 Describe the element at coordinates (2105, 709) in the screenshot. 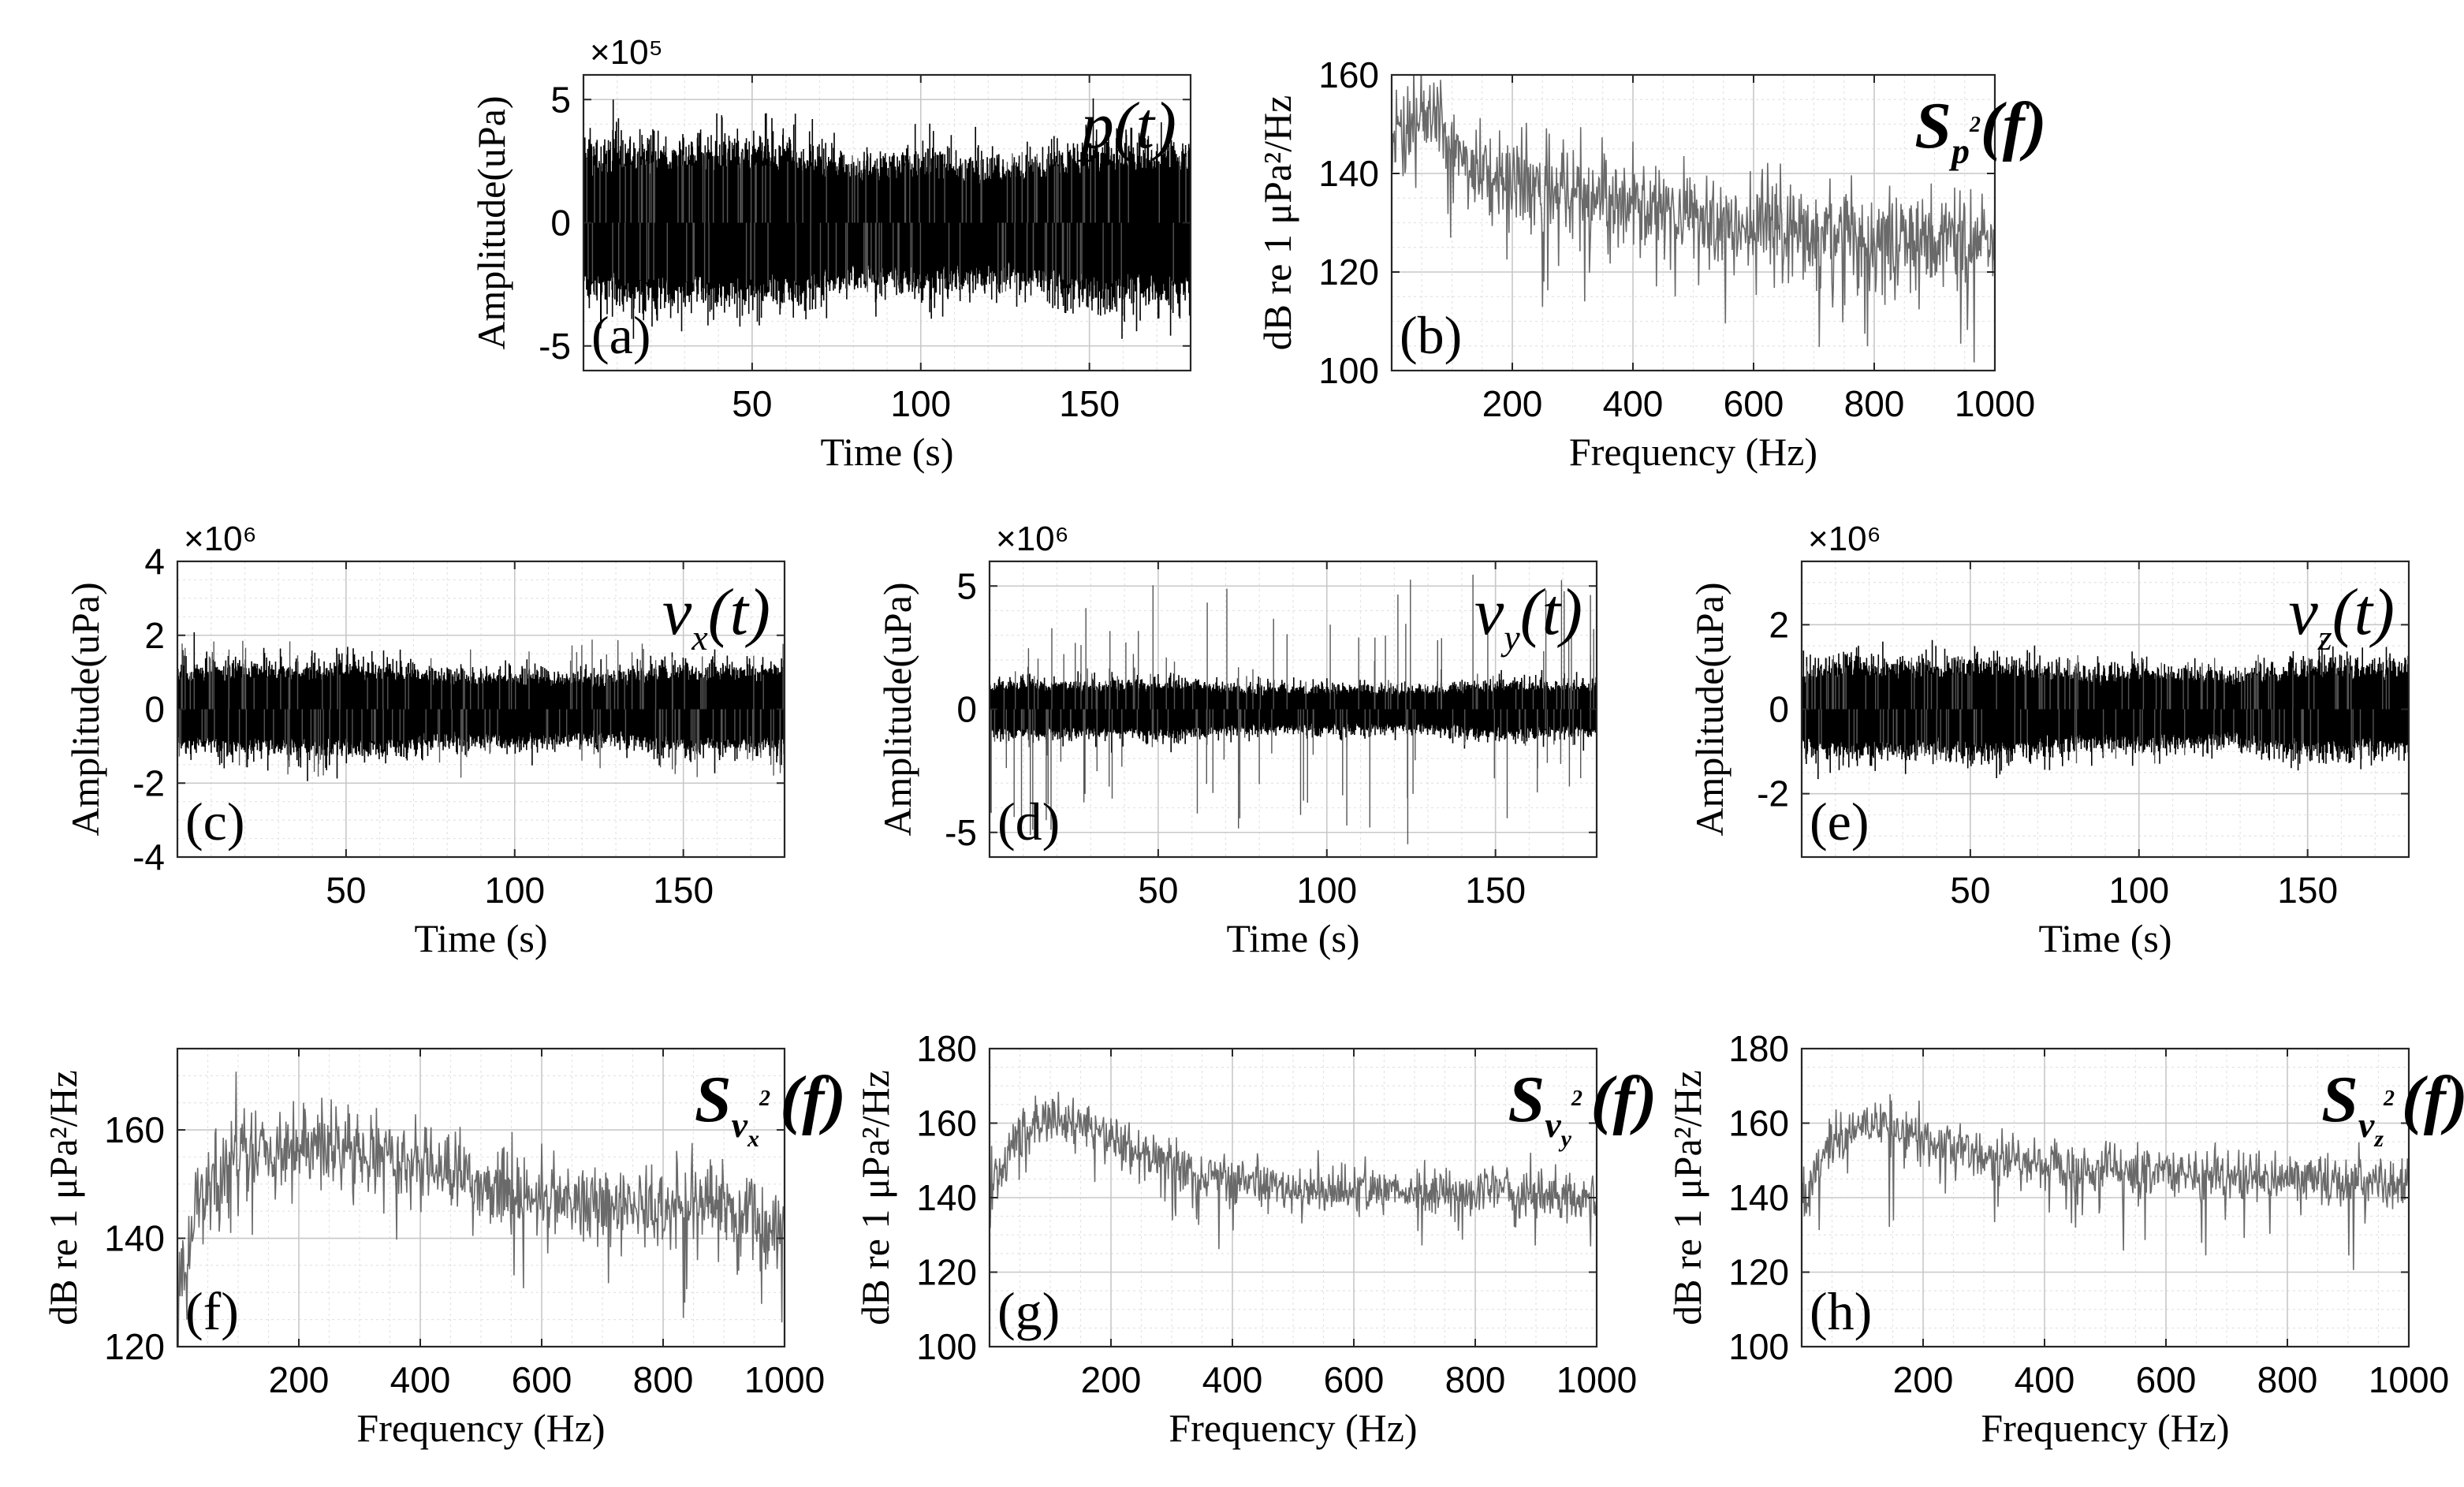

I see `signal-core-e` at that location.